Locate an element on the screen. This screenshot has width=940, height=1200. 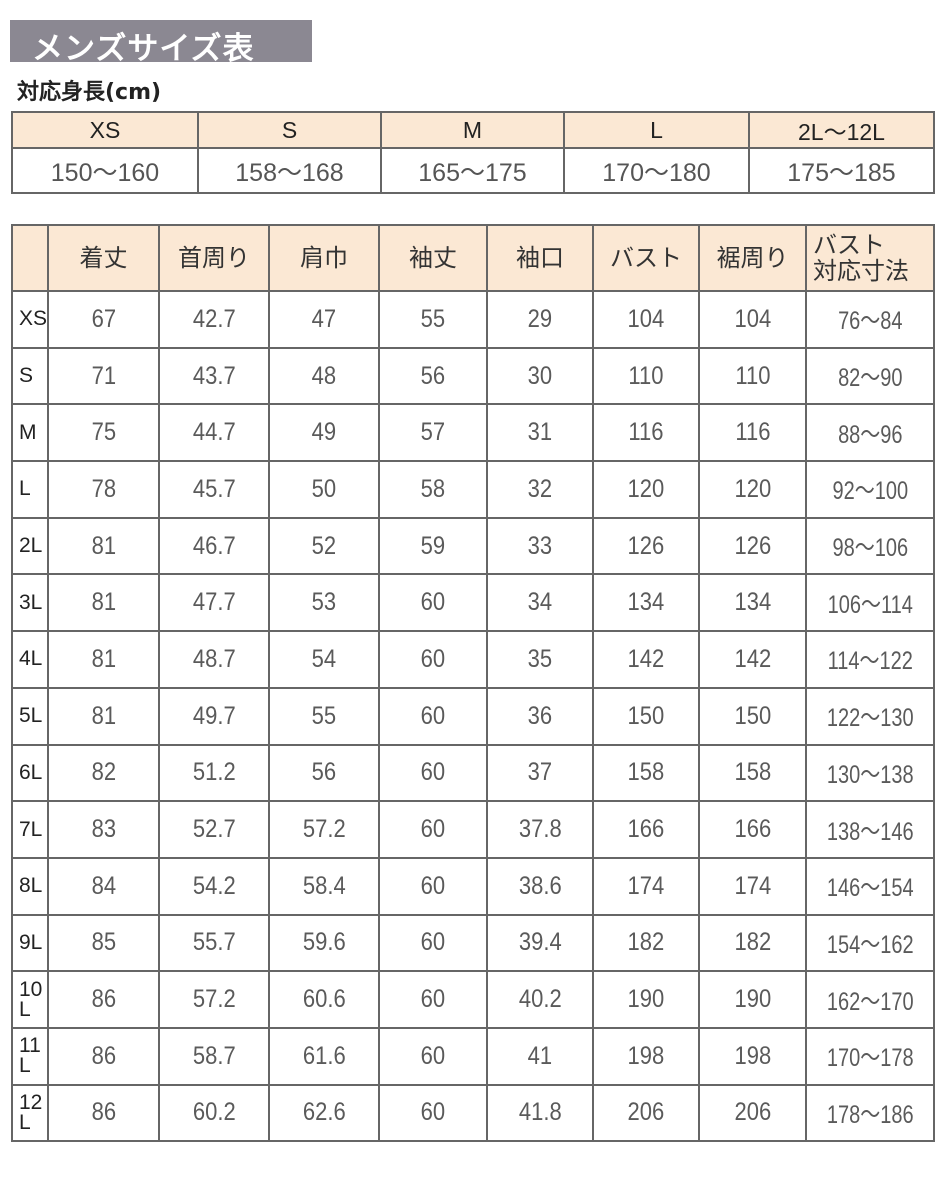
cell-value: 130〜138 is located at coordinates (870, 774).